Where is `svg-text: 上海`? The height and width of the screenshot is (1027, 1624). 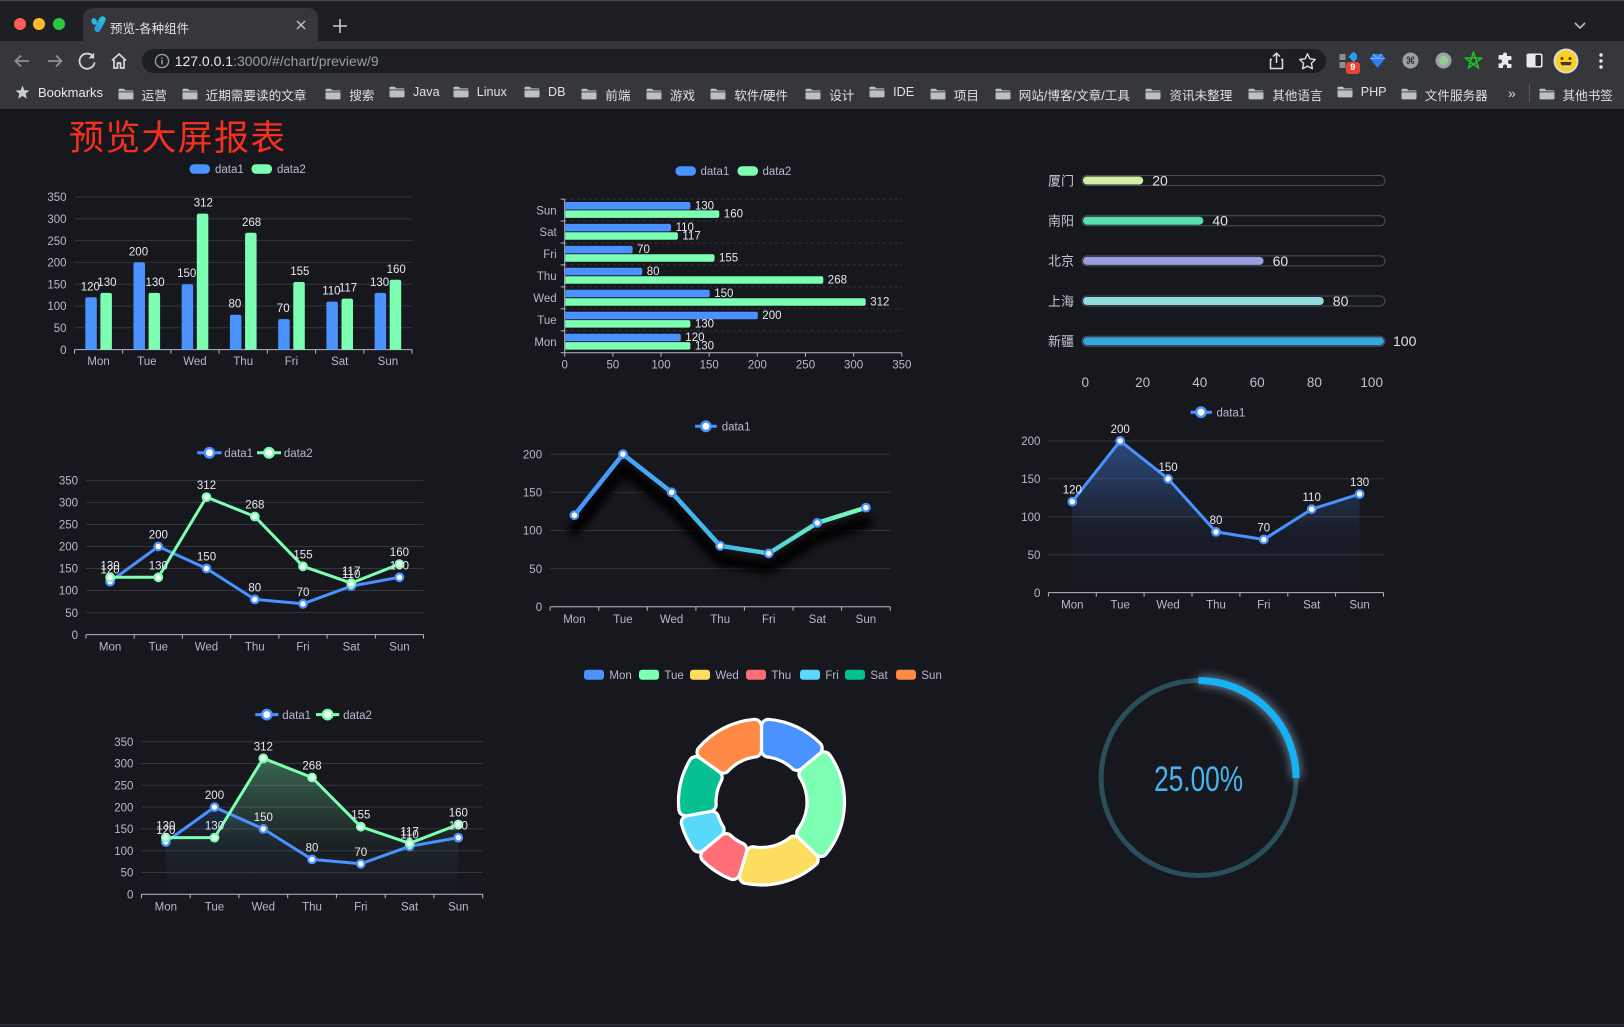 svg-text: 上海 is located at coordinates (1061, 301).